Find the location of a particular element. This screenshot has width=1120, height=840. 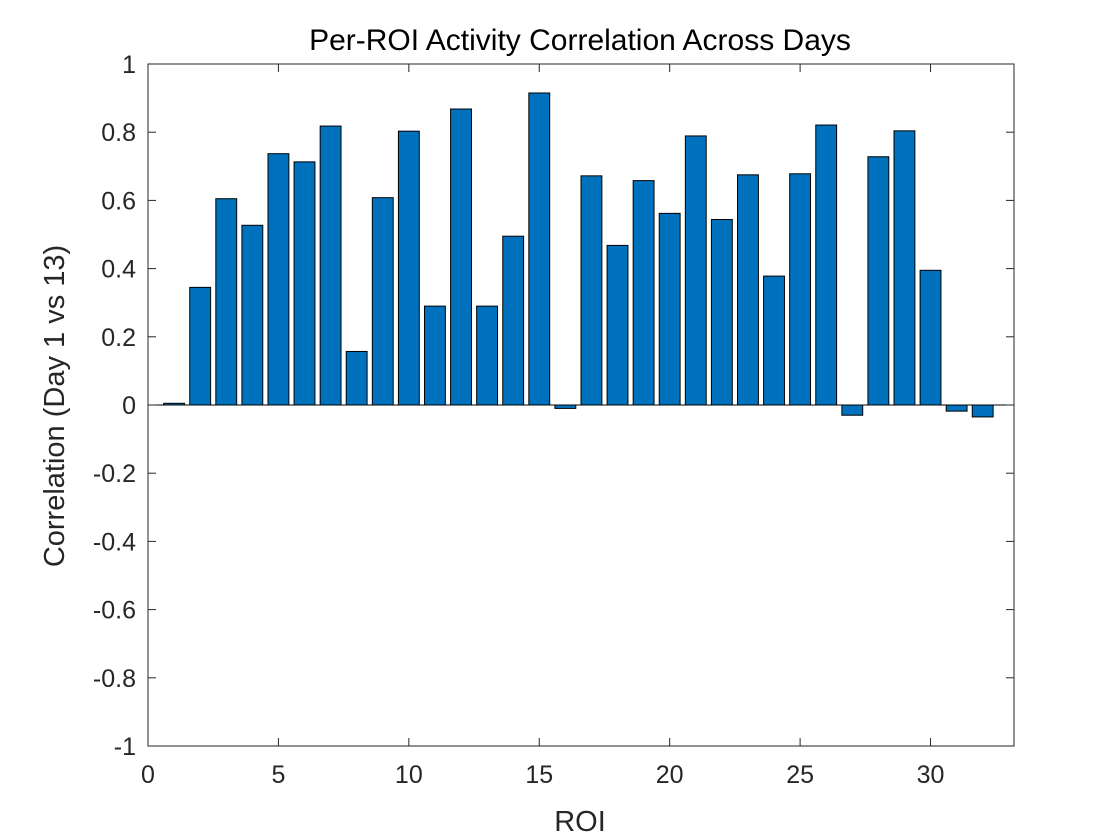

y-tick-label: 0.6 is located at coordinates (118, 201).